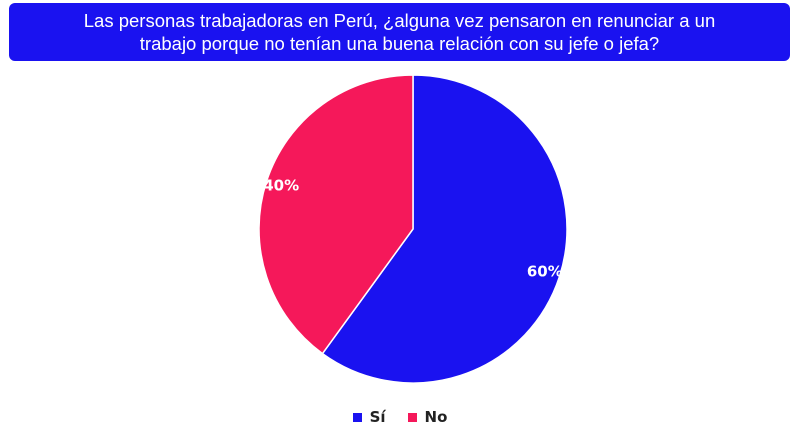 This screenshot has height=446, width=800. Describe the element at coordinates (412, 417) in the screenshot. I see `legend-swatch-no` at that location.